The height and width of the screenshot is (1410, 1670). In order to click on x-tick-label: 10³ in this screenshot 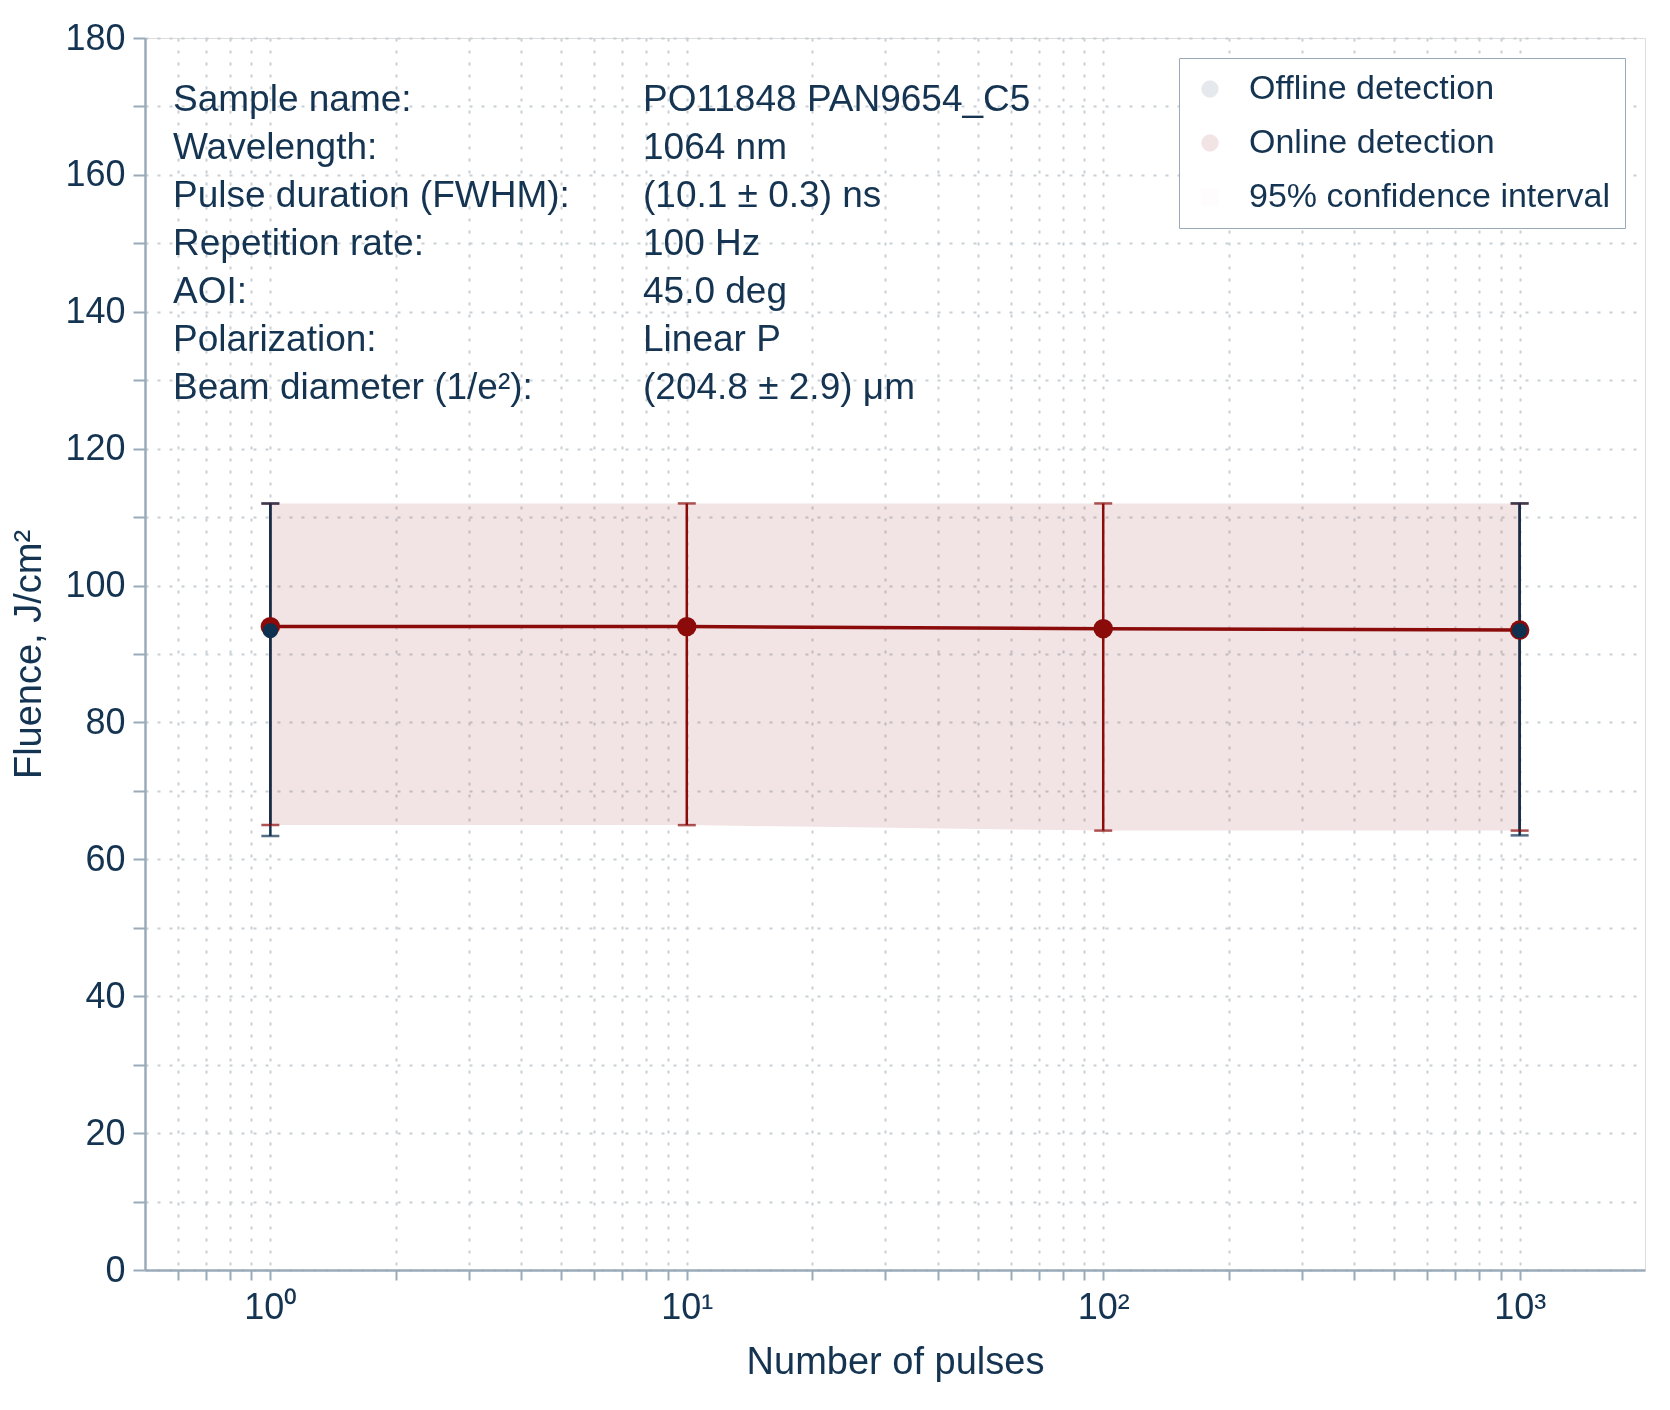, I will do `click(1520, 1306)`.